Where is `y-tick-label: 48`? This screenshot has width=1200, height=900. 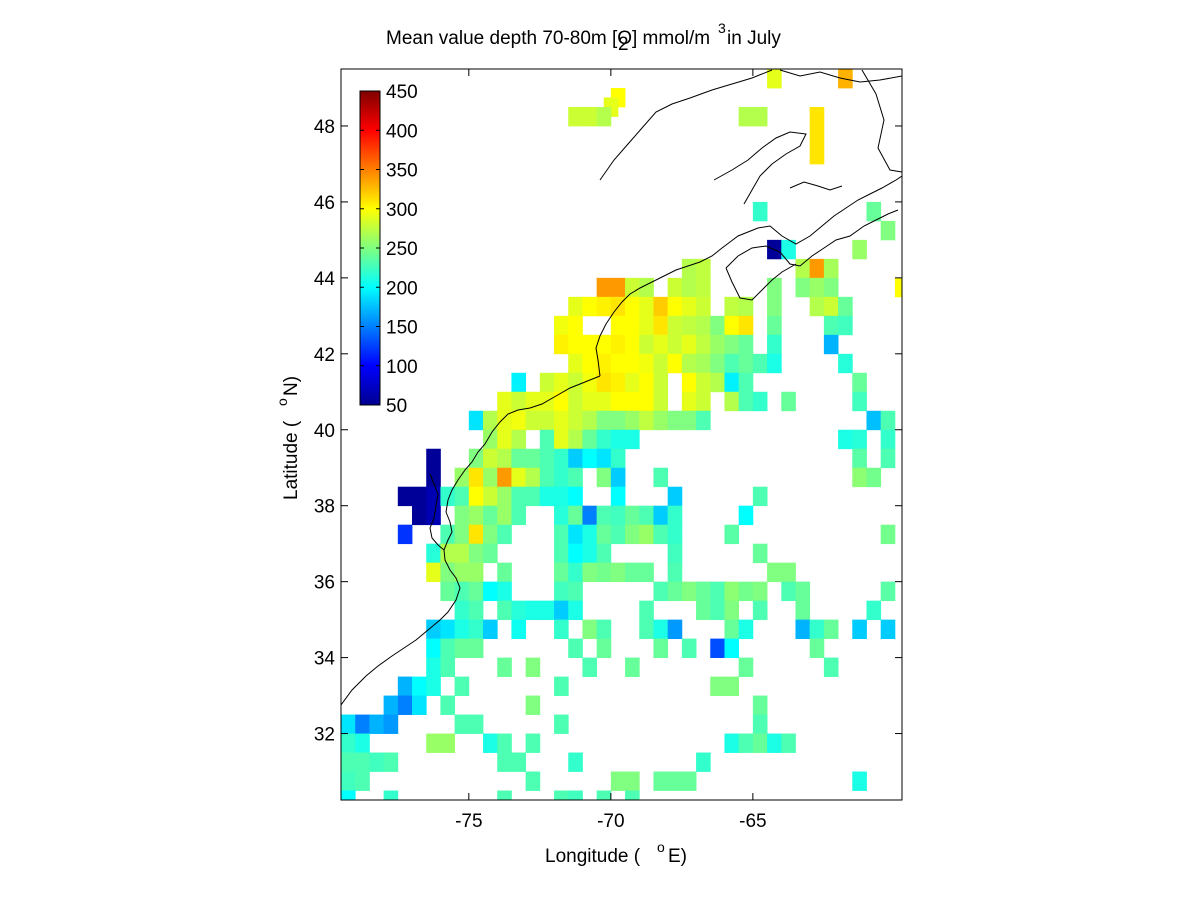 y-tick-label: 48 is located at coordinates (324, 127).